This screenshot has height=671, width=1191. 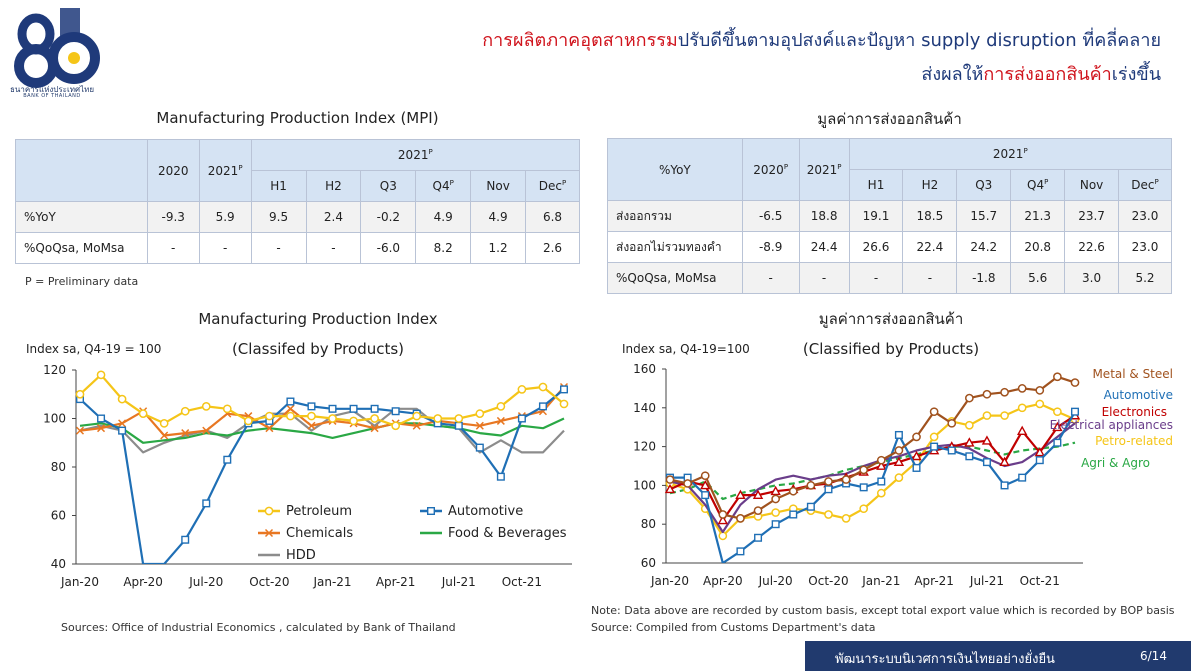 I want to click on x-tick-label: Jan-20, so click(x=669, y=581).